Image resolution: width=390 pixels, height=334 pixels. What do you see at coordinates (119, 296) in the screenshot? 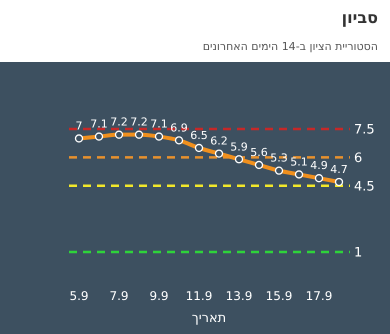
I see `x-tick-label: 7.9` at bounding box center [119, 296].